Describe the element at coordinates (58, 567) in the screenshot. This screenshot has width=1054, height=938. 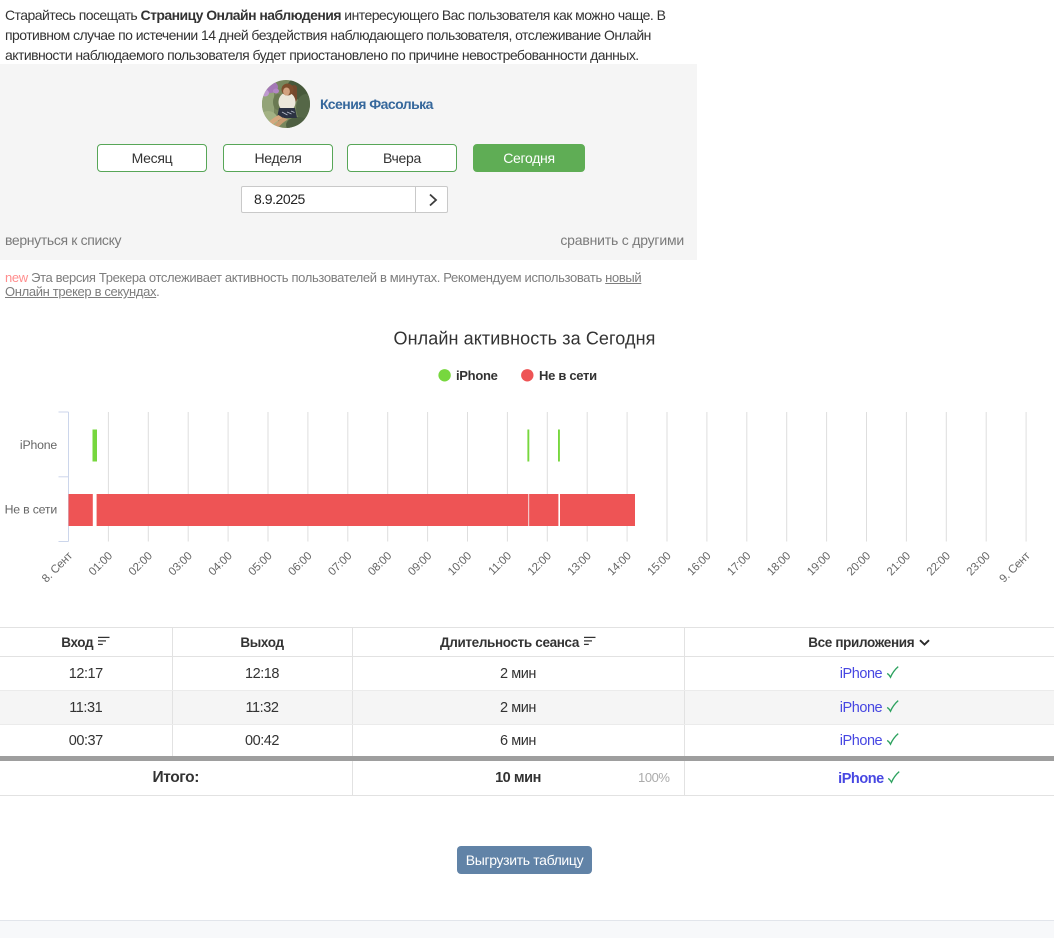
I see `svg-text: 8. Сент` at that location.